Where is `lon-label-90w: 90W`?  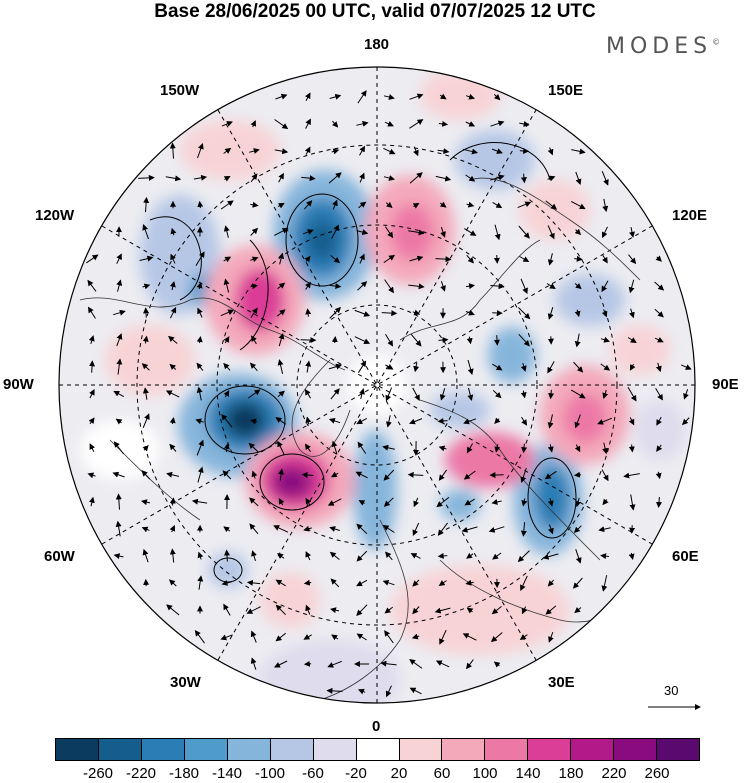 lon-label-90w: 90W is located at coordinates (18, 384).